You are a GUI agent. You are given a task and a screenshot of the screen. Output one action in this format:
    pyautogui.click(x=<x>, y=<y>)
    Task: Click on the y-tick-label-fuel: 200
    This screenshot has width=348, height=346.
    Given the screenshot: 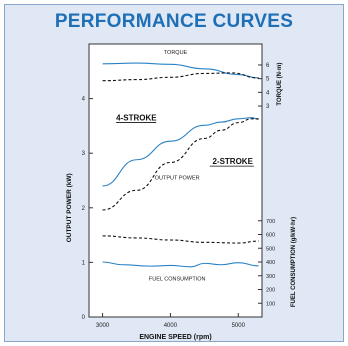 What is the action you would take?
    pyautogui.click(x=270, y=291)
    